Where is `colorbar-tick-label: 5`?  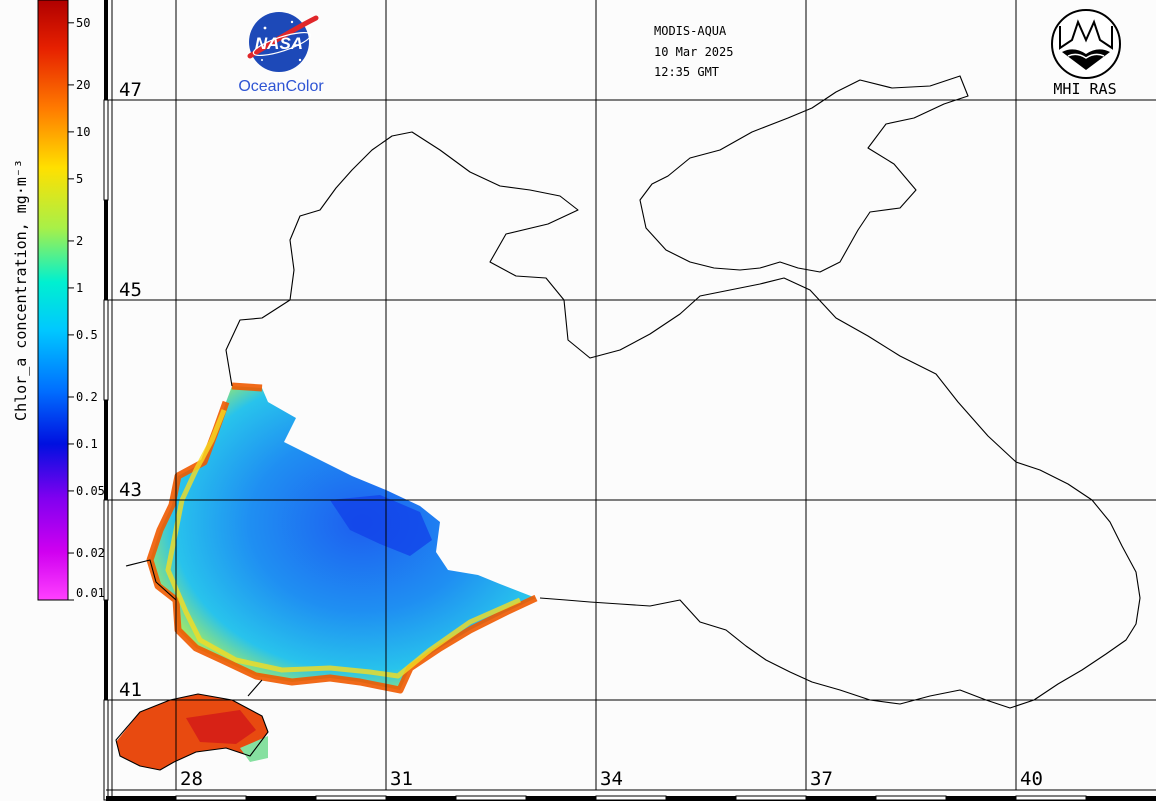 colorbar-tick-label: 5 is located at coordinates (79, 179).